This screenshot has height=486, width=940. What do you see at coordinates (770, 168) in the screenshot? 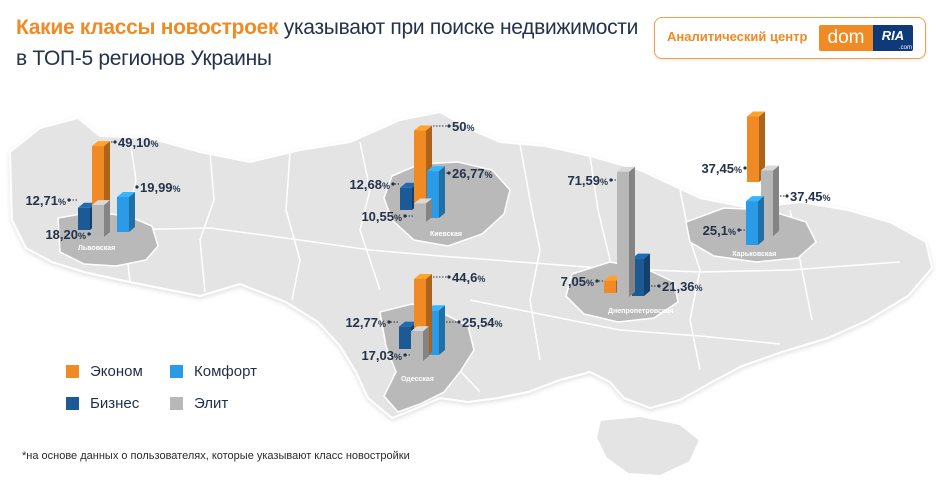
I see `bar-top-kharkiv-elite` at bounding box center [770, 168].